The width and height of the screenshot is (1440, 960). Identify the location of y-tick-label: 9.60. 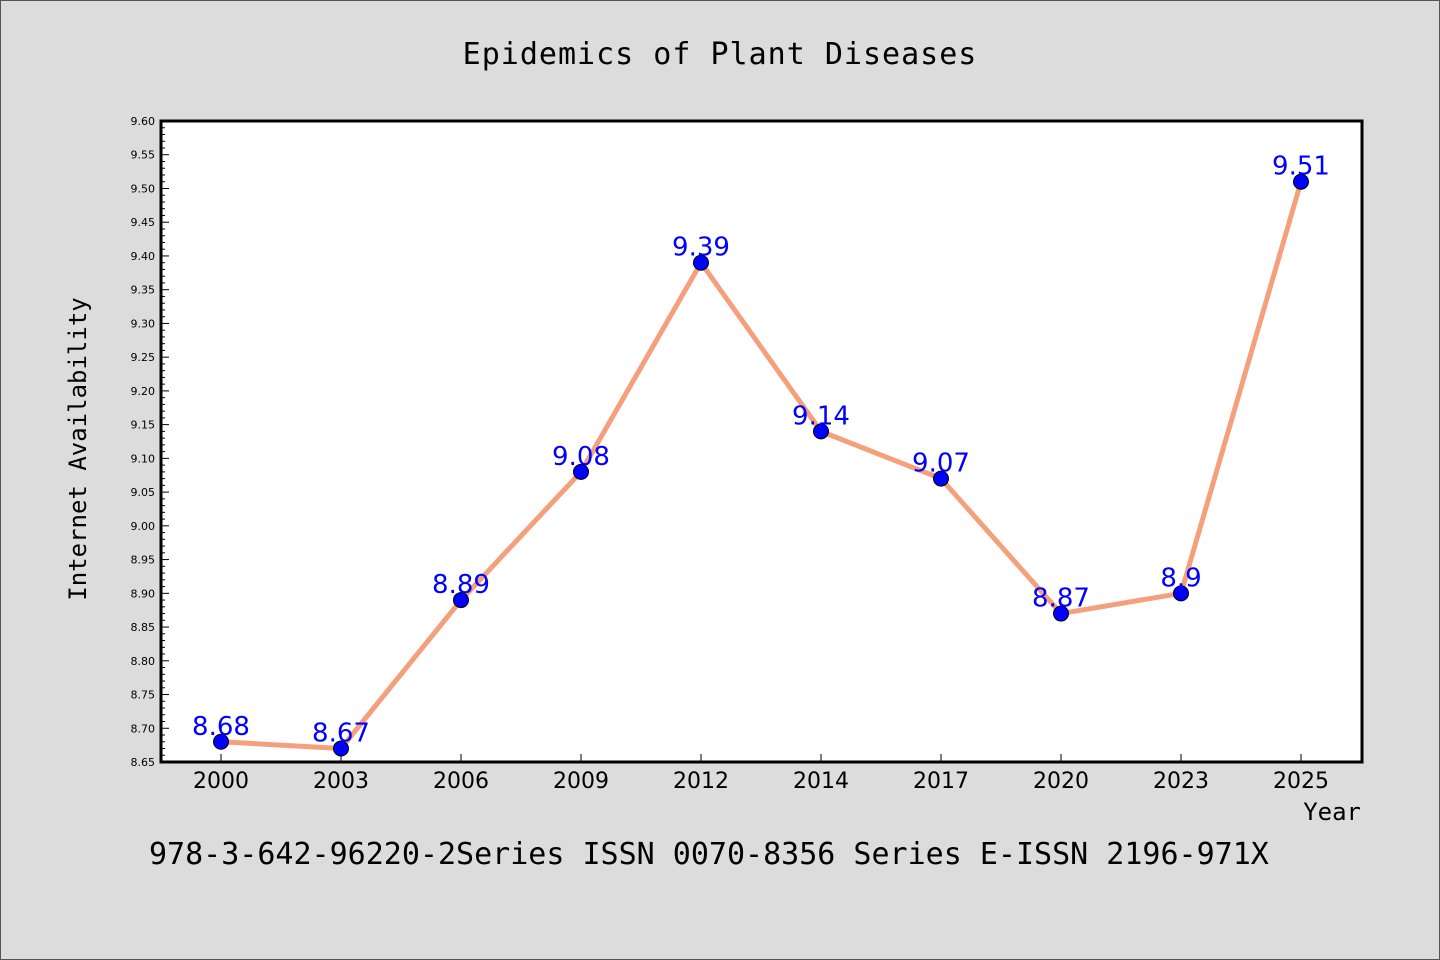
(143, 121).